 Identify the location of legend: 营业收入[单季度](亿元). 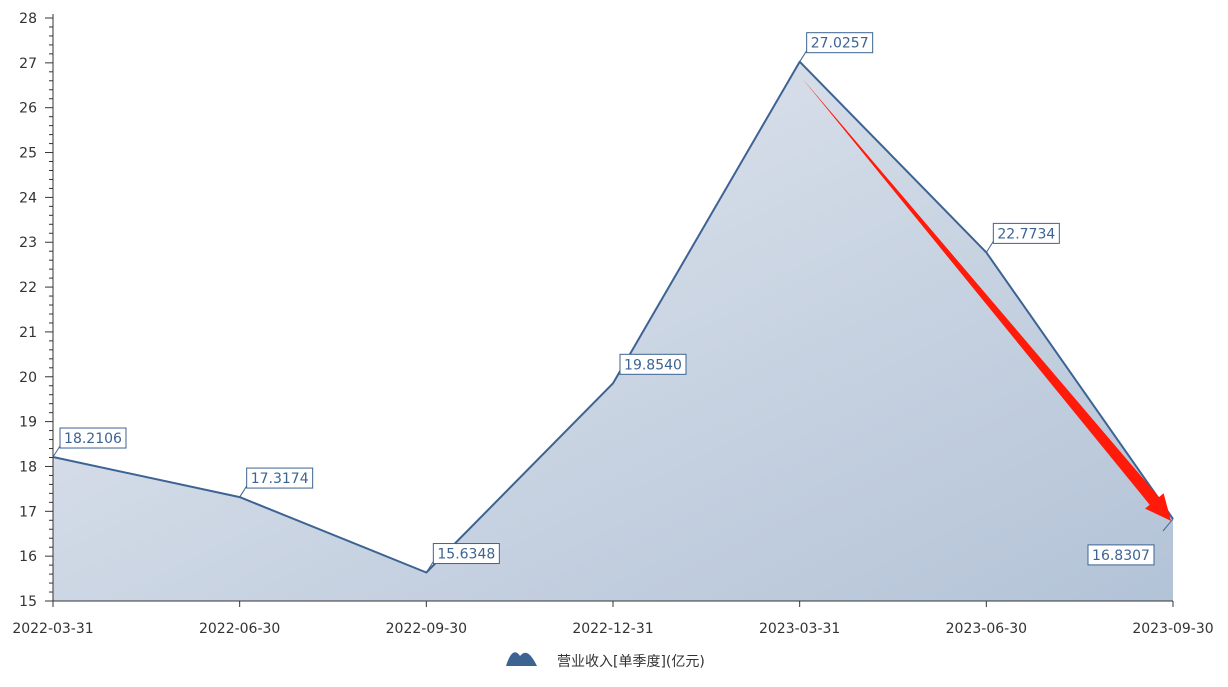
(605, 661).